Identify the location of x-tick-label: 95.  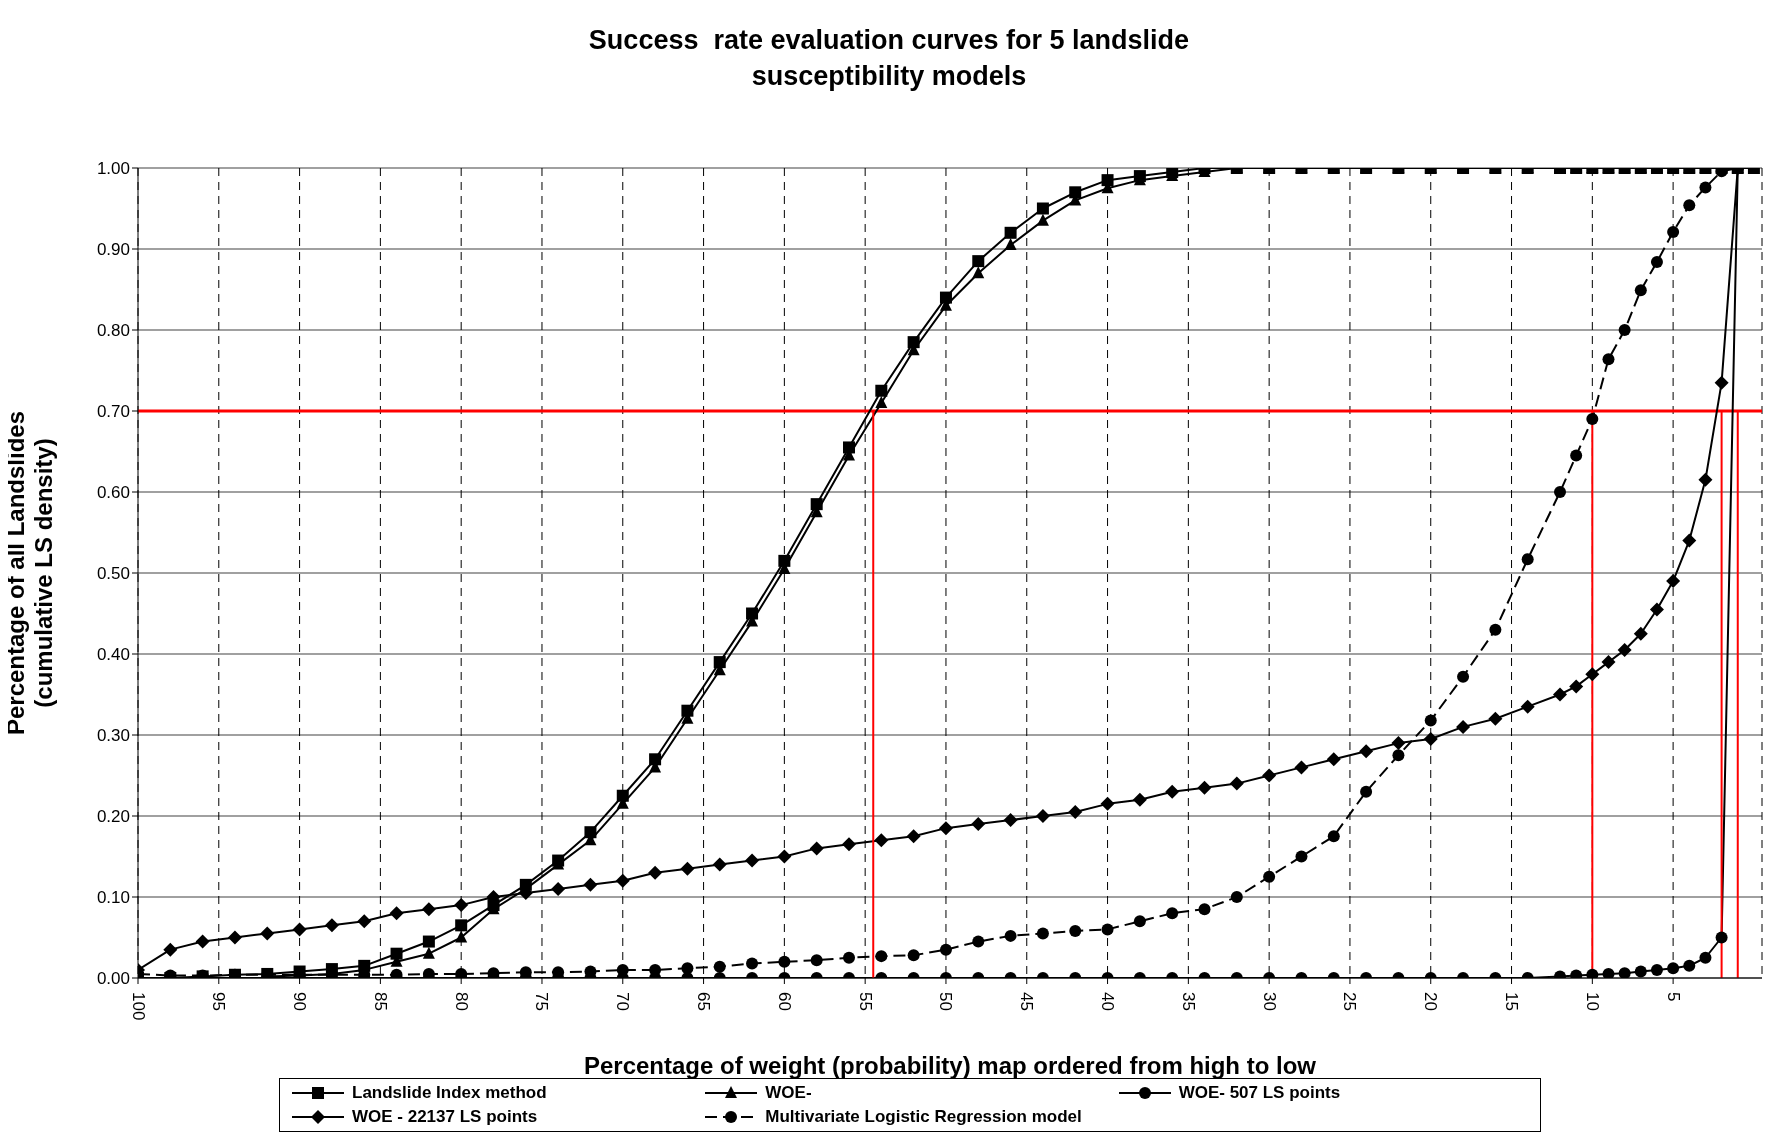
(219, 1001).